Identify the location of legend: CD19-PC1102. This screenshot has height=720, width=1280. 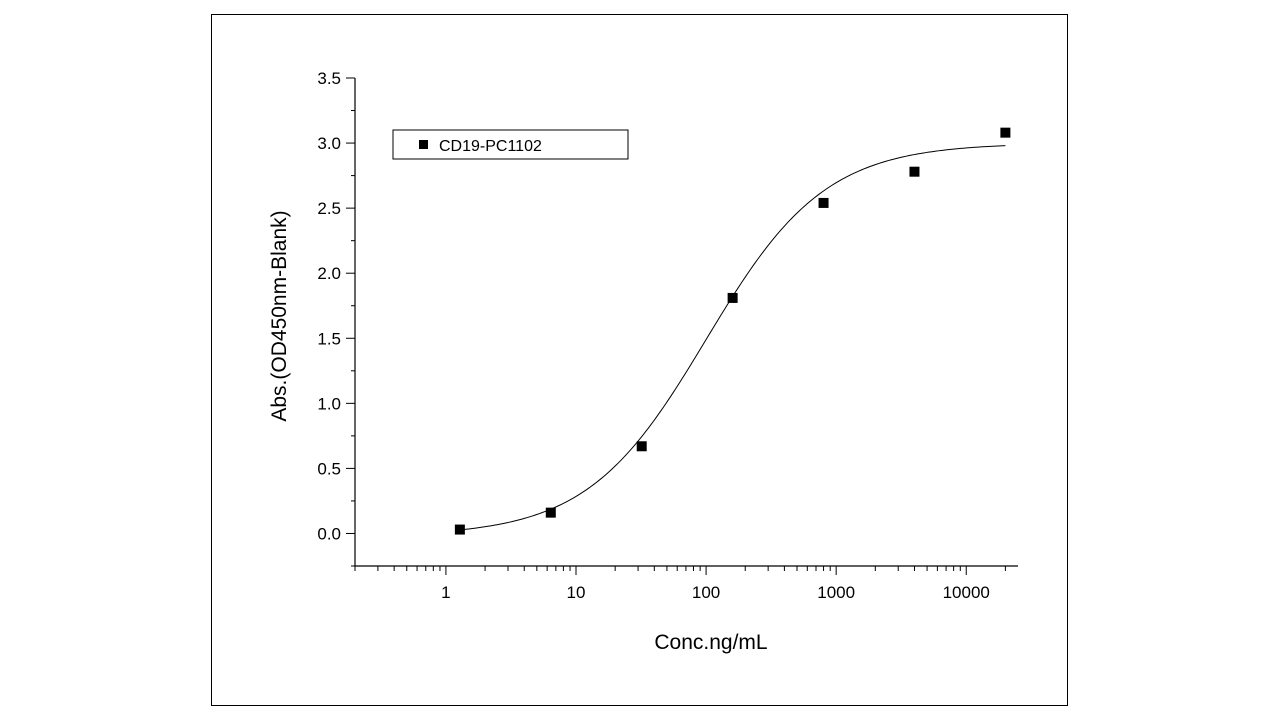
(510, 144).